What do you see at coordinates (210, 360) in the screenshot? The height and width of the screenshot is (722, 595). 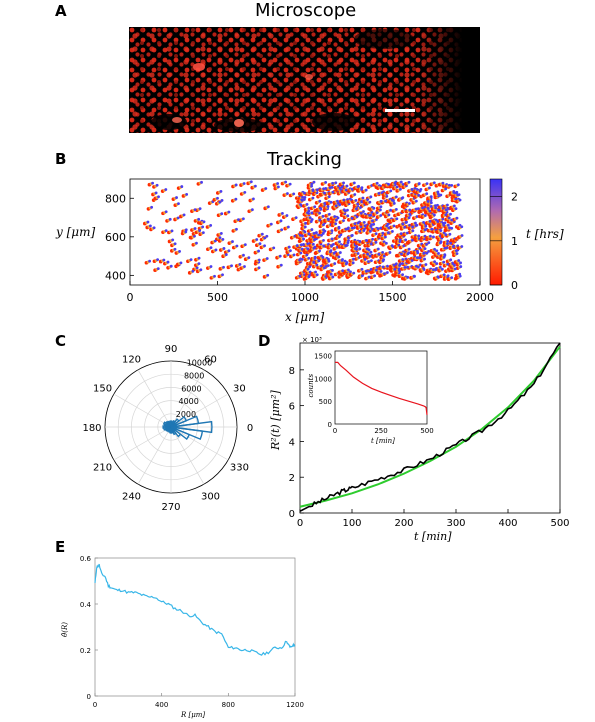 I see `angle-tick-label: 60` at bounding box center [210, 360].